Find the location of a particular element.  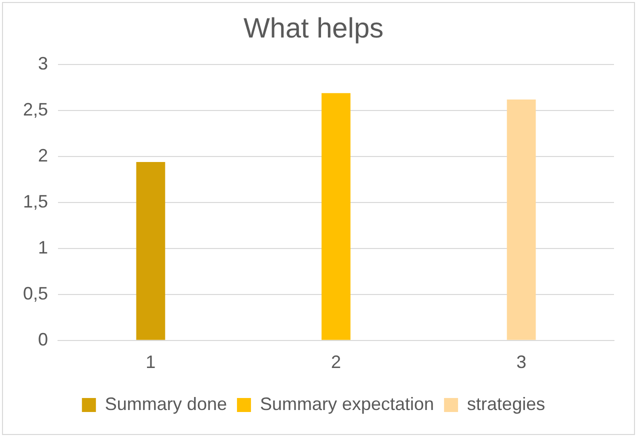

legend-label: Summary expectation is located at coordinates (347, 404).